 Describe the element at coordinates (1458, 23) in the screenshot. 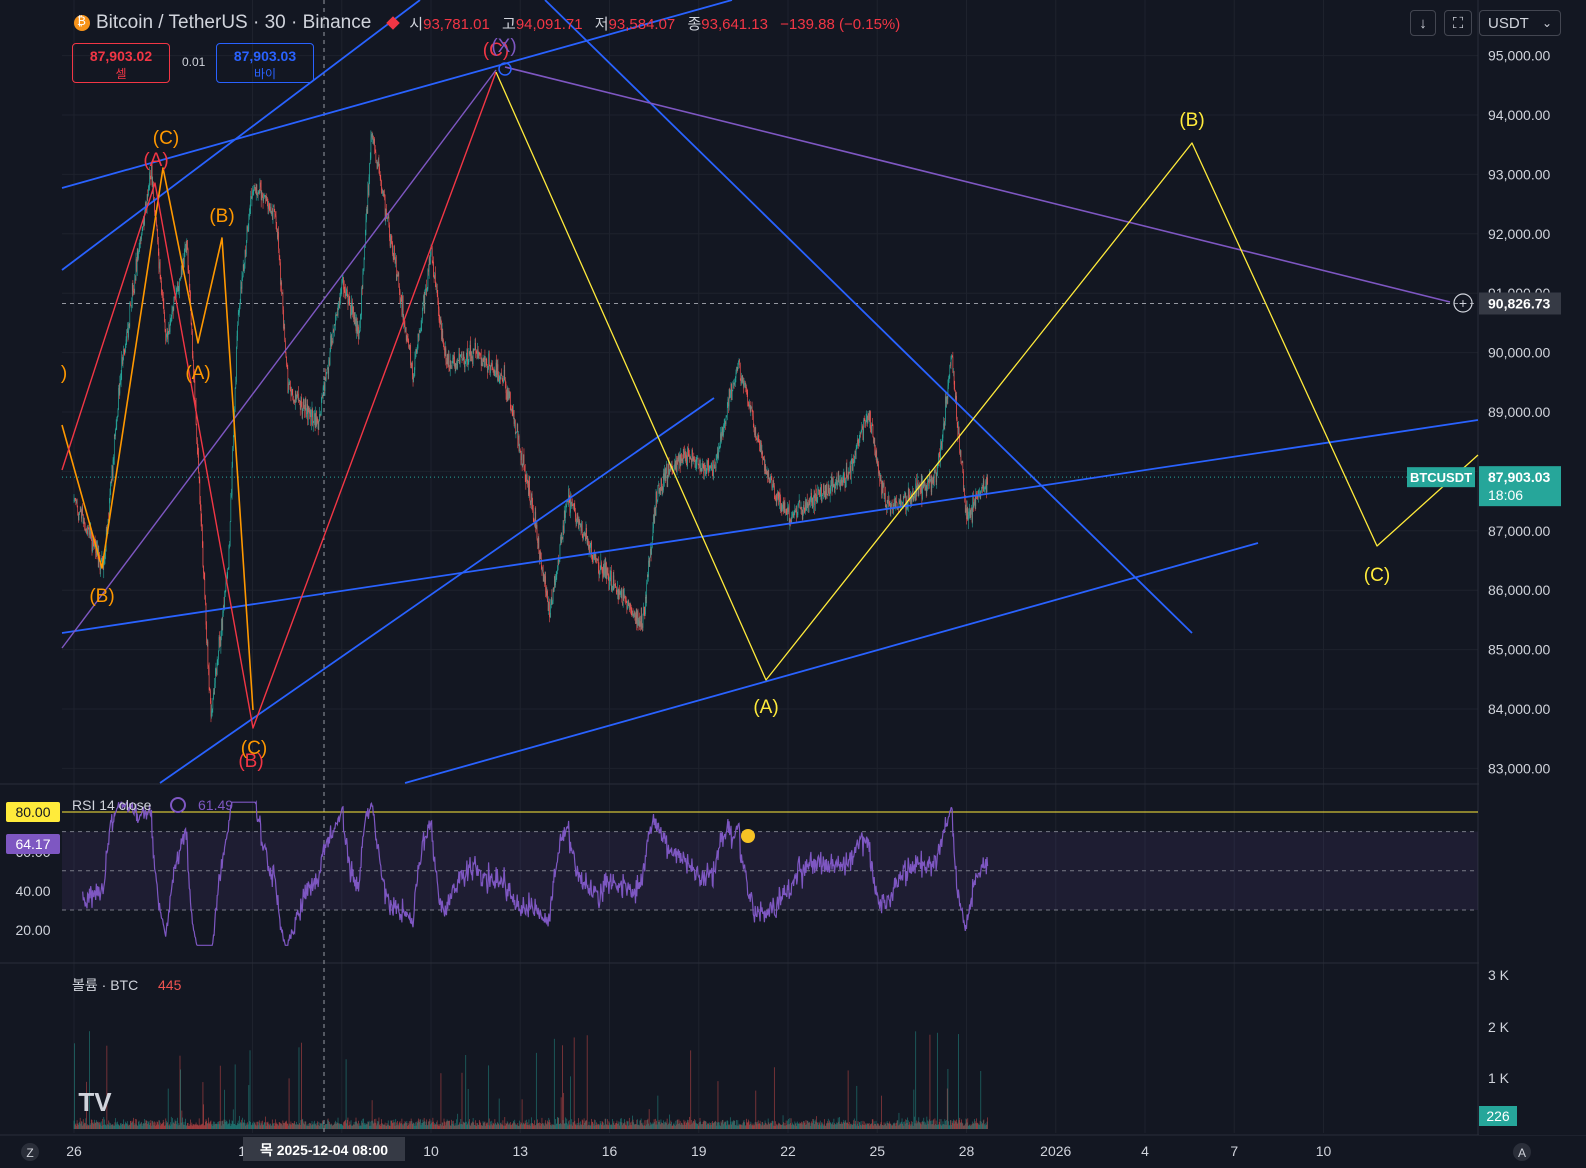

I see `fullscreen-icon: ⛶` at that location.